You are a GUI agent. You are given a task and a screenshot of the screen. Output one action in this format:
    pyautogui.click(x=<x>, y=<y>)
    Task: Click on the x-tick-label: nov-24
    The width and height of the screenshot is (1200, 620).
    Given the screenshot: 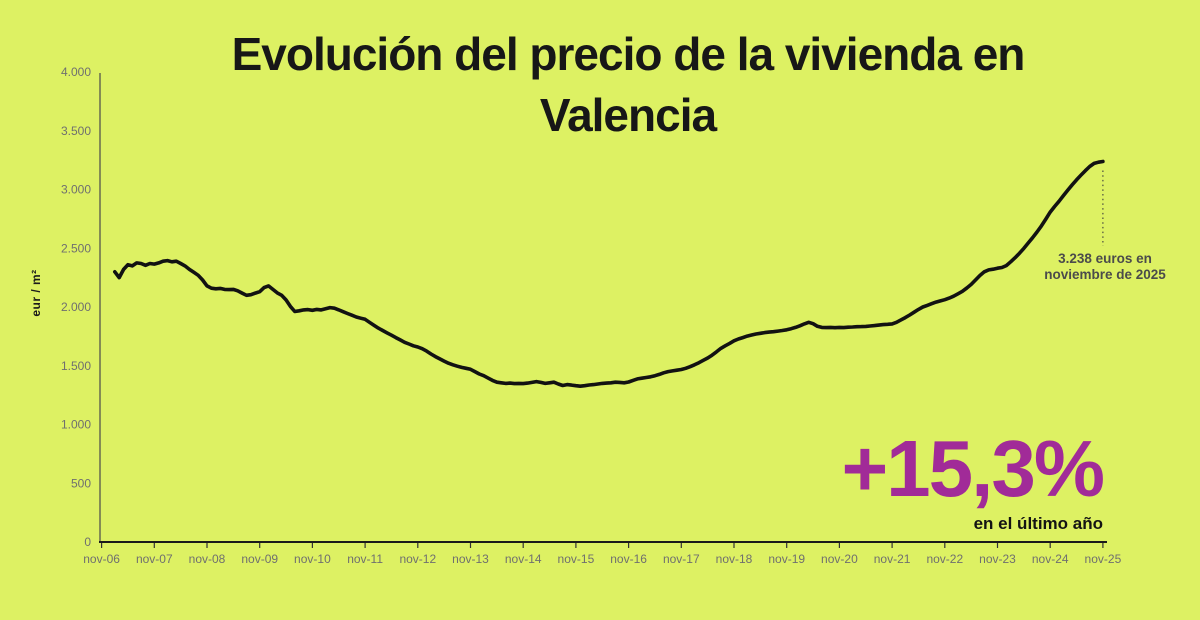 What is the action you would take?
    pyautogui.click(x=1050, y=559)
    